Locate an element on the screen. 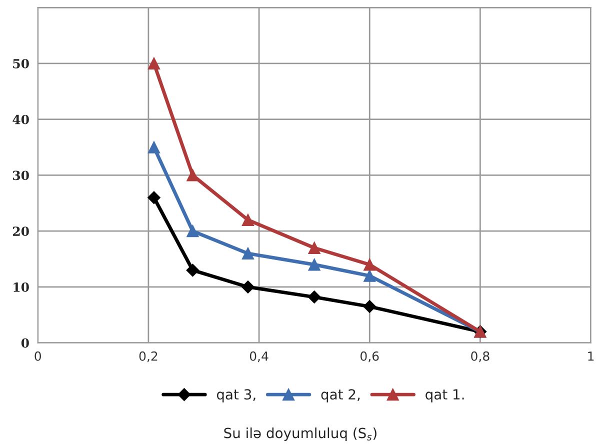 This screenshot has width=601, height=447. y-tick-label: 0 is located at coordinates (25, 343).